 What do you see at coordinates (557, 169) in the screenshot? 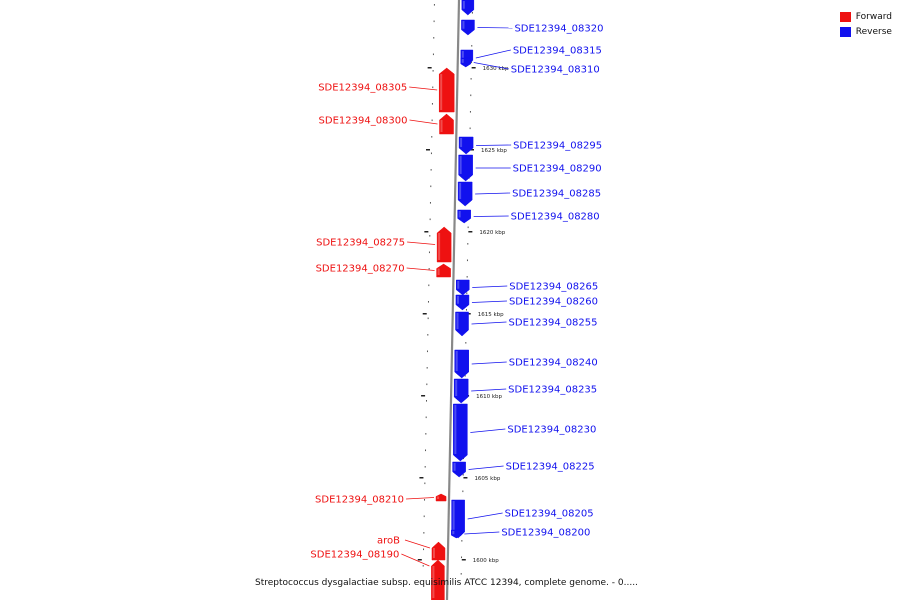
I see `gene-label-SDE12394_08290: SDE12394_08290` at bounding box center [557, 169].